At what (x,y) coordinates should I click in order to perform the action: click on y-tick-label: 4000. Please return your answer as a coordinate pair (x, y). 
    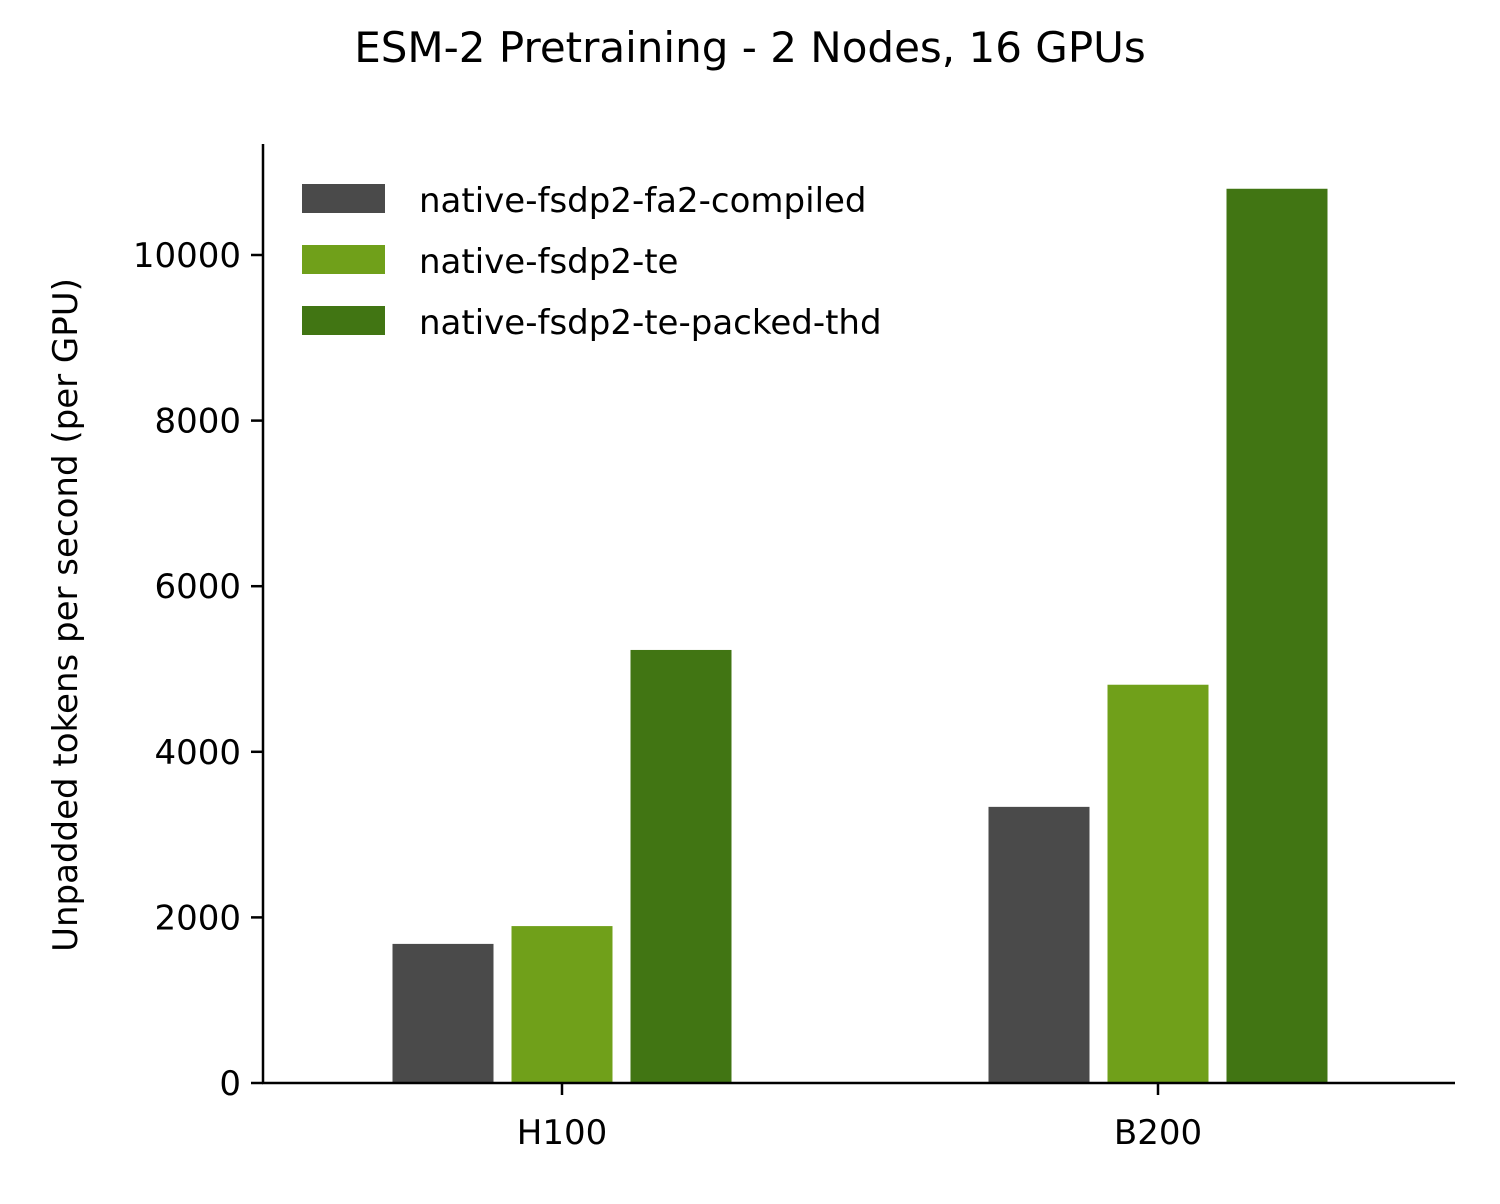
    Looking at the image, I should click on (197, 753).